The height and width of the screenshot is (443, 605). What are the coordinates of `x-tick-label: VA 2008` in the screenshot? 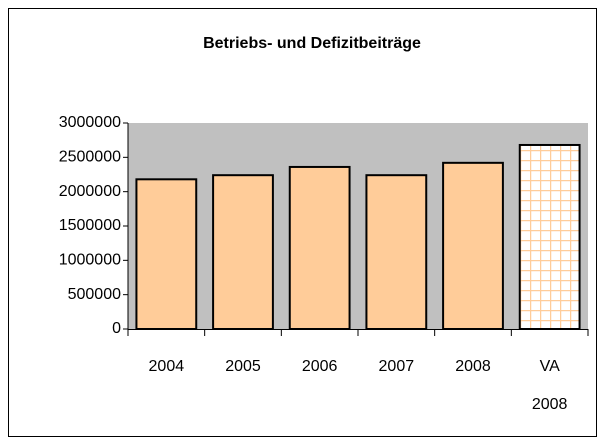 It's located at (549, 385).